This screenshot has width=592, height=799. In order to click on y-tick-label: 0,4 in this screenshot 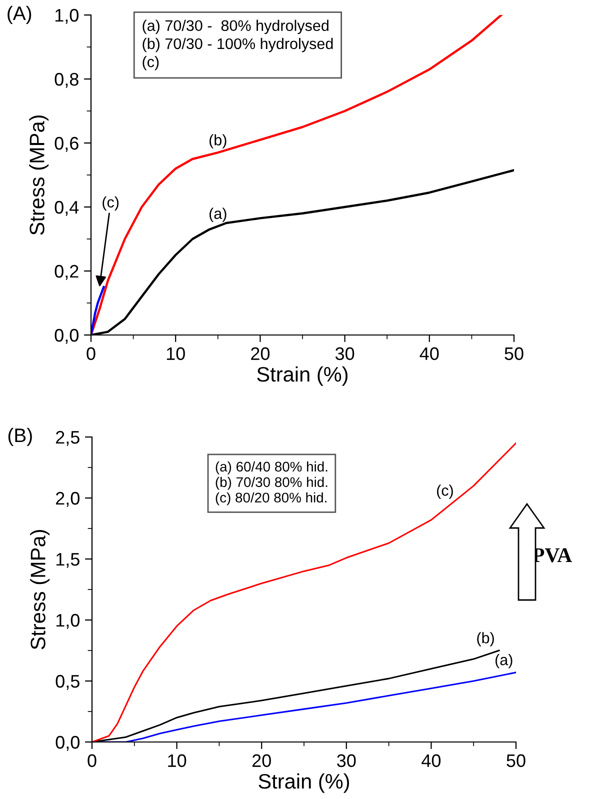, I will do `click(66, 208)`.